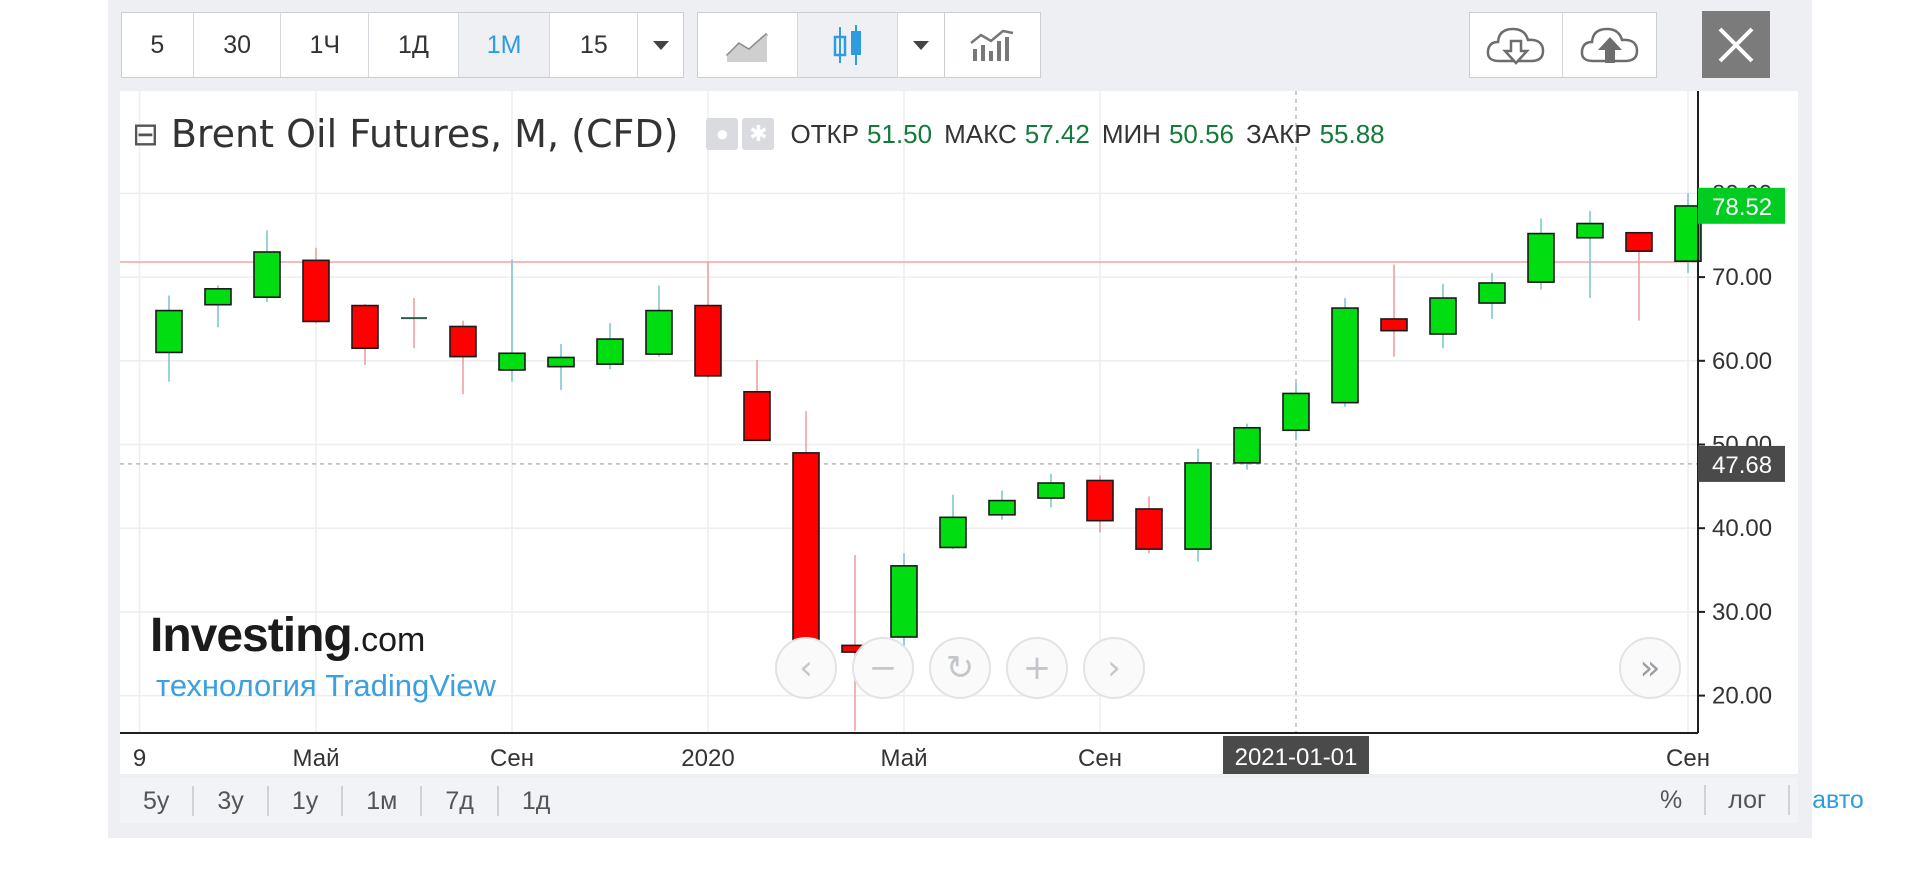  Describe the element at coordinates (806, 668) in the screenshot. I see `scroll-left-button: ‹` at that location.